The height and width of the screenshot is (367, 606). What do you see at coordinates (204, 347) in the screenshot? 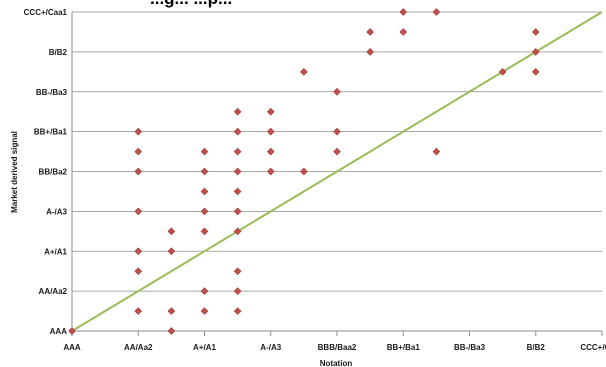
I see `x-tick-label: A+/A1` at bounding box center [204, 347].